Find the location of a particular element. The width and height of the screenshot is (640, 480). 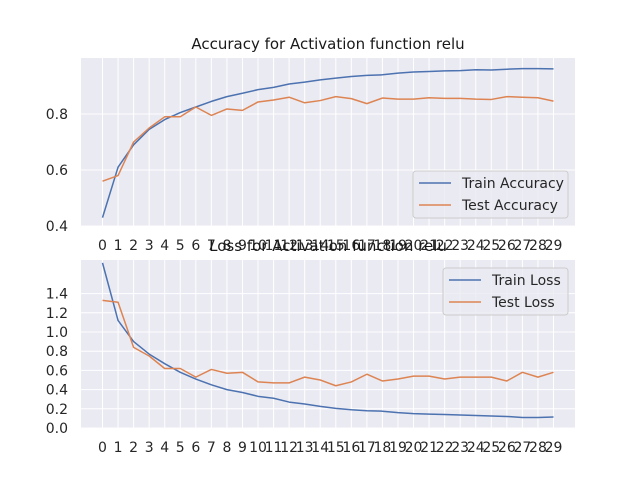

loss-xtick-label: 6 is located at coordinates (195, 448).